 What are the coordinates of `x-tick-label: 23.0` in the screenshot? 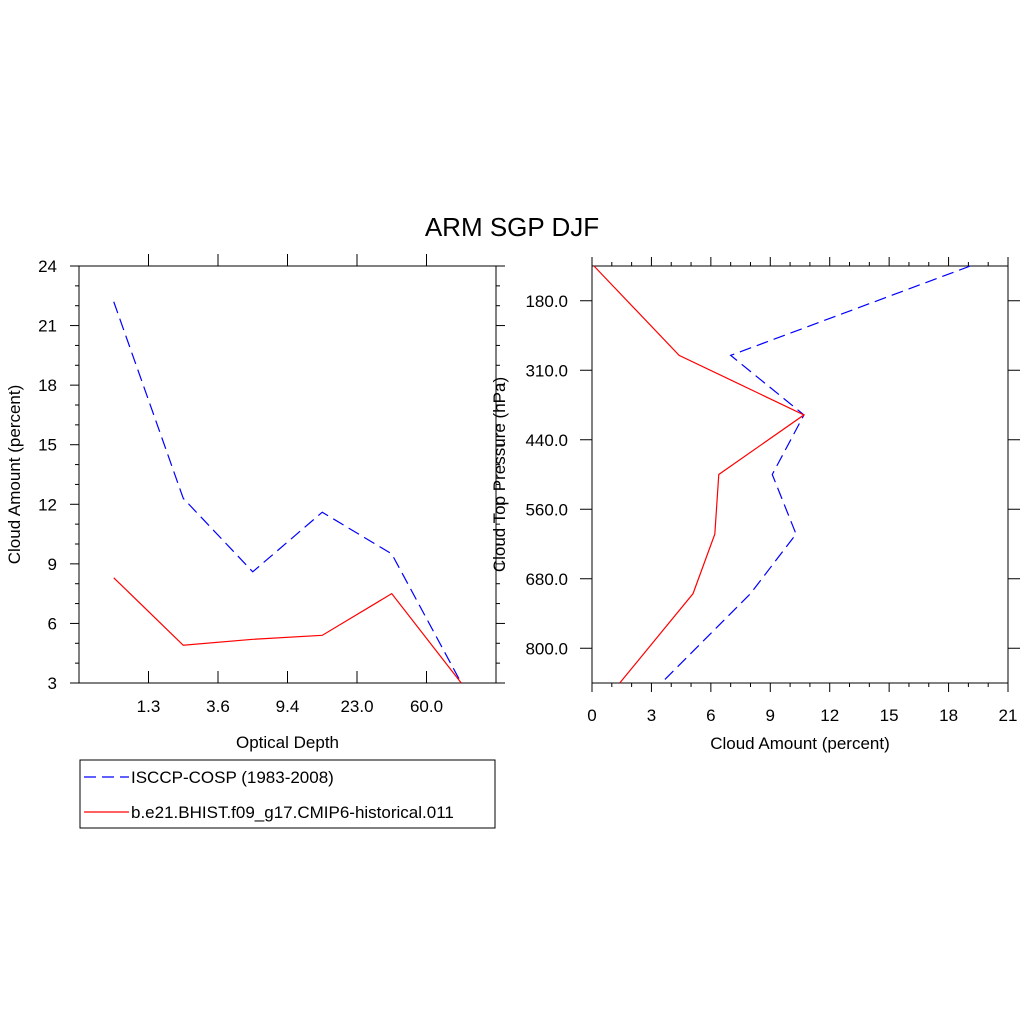 It's located at (356, 706).